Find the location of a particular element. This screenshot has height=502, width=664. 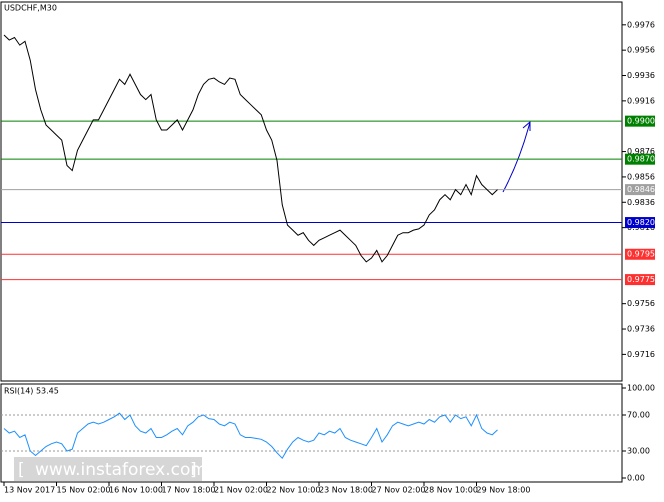

forecast-arrow is located at coordinates (516, 157).